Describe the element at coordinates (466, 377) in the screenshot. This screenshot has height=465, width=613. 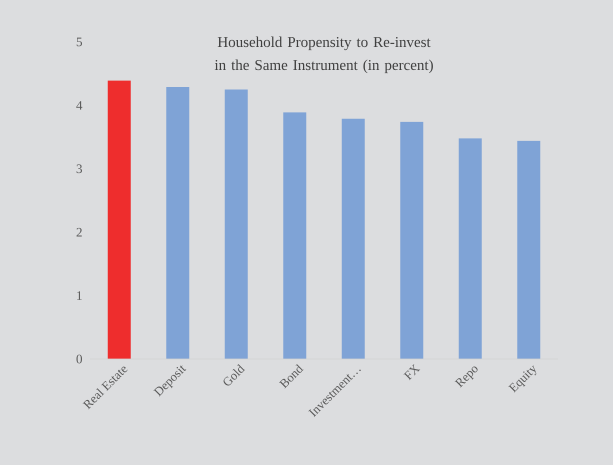
I see `x-tick-label: Repo` at that location.